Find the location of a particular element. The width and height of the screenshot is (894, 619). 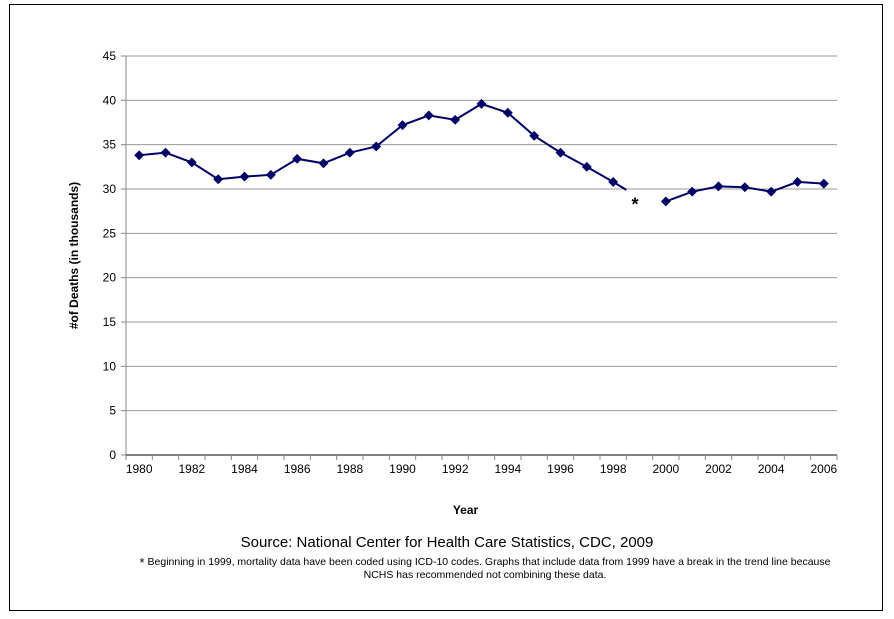

x-tick-label: 2002 is located at coordinates (718, 469).